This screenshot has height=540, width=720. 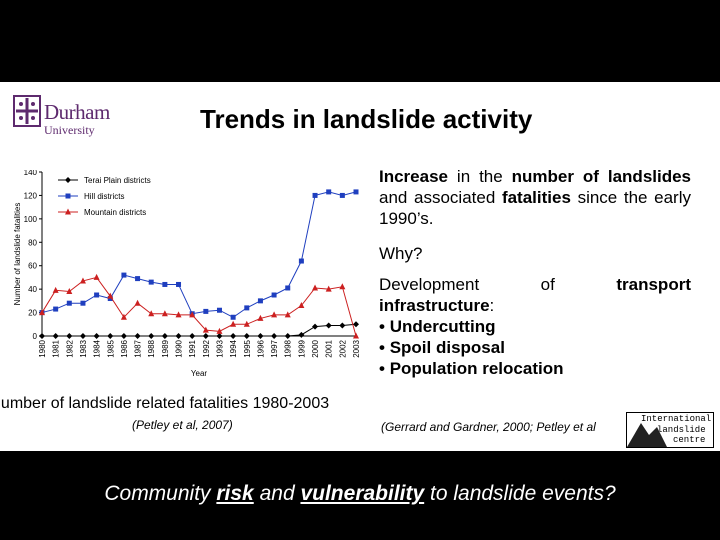 What do you see at coordinates (104, 196) in the screenshot?
I see `legend-label: Hill districts` at bounding box center [104, 196].